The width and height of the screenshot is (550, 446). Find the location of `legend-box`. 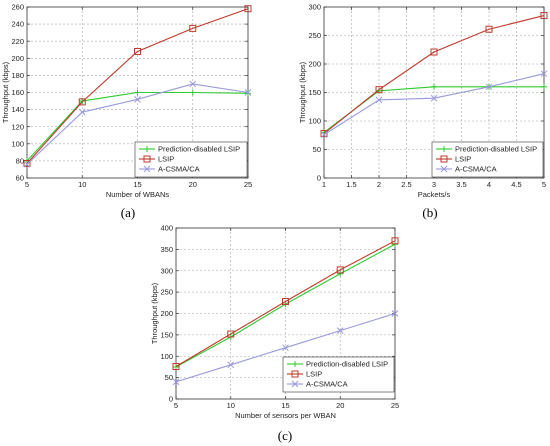

legend-box is located at coordinates (338, 374).